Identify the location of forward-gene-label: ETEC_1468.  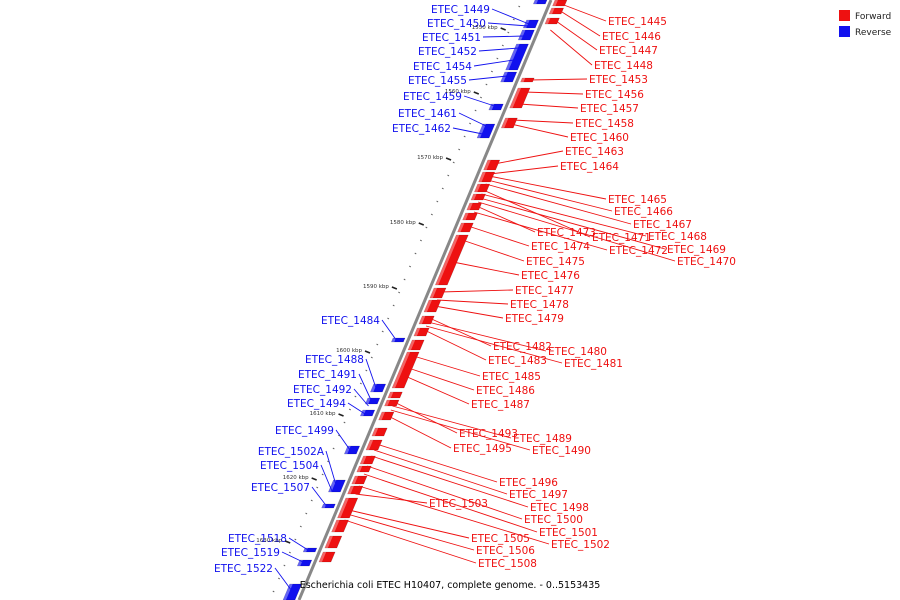
(677, 237).